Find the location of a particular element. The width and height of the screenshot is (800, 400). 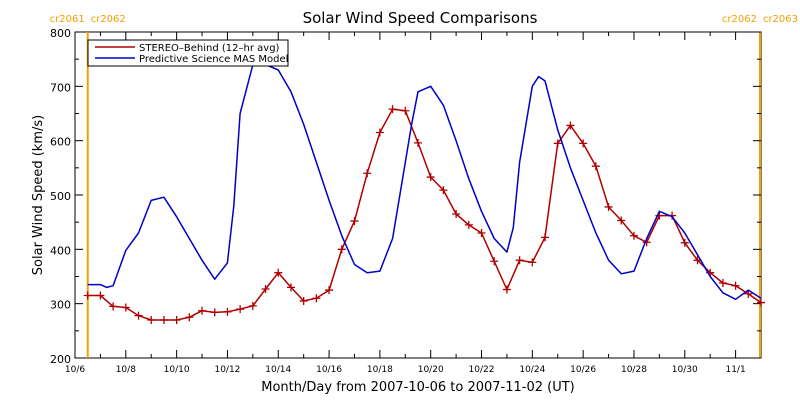

y-tick-label: 300 is located at coordinates (60, 305).